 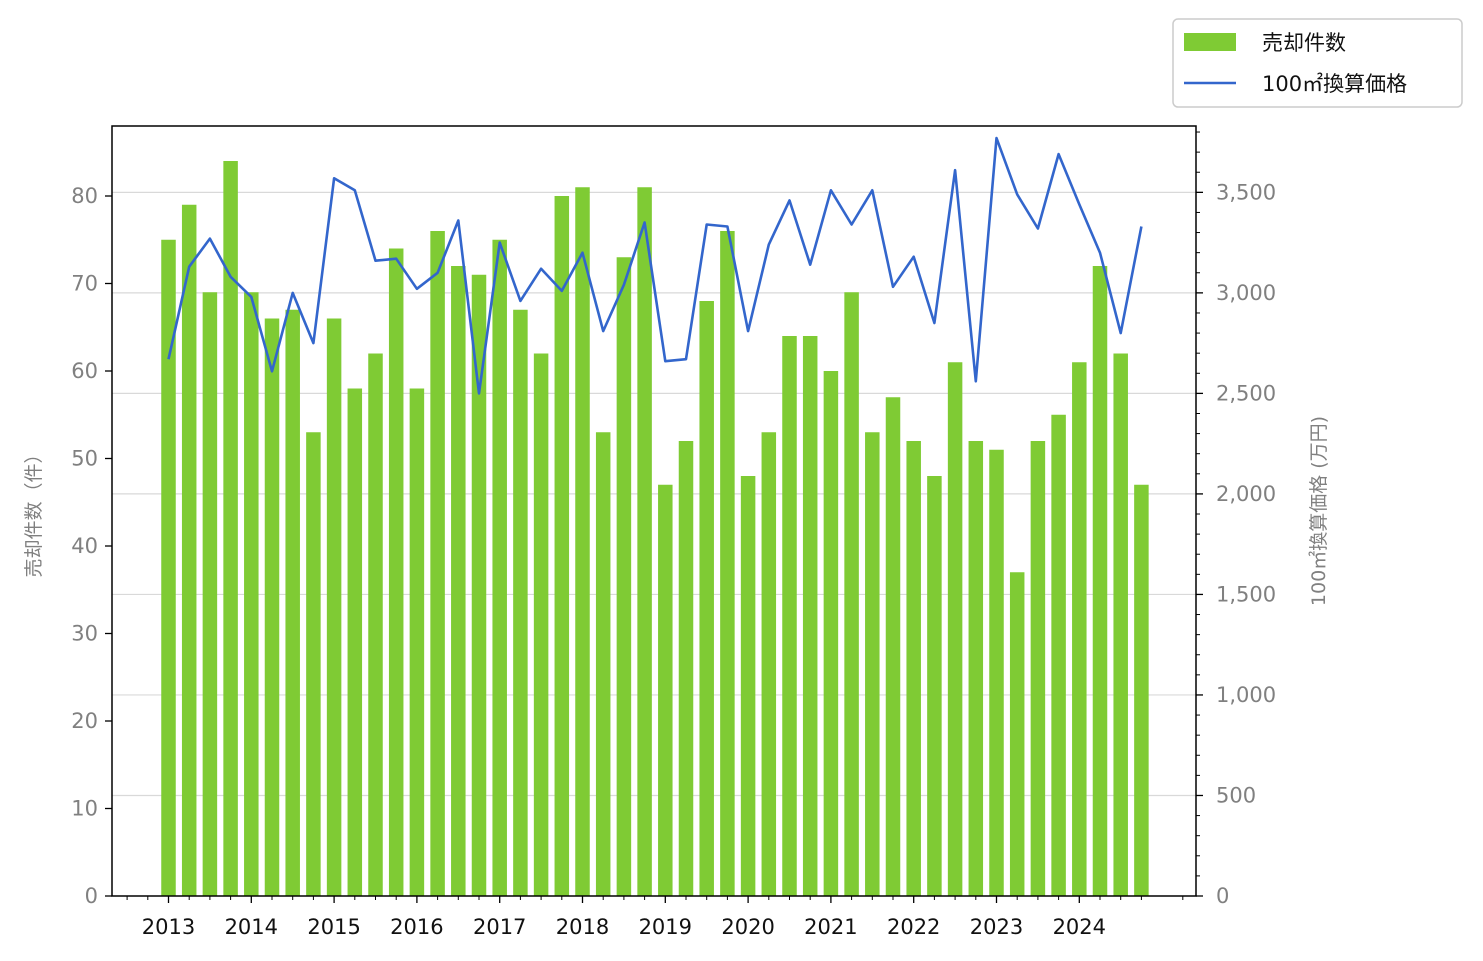 What do you see at coordinates (913, 927) in the screenshot?
I see `x-tick-label: 2022` at bounding box center [913, 927].